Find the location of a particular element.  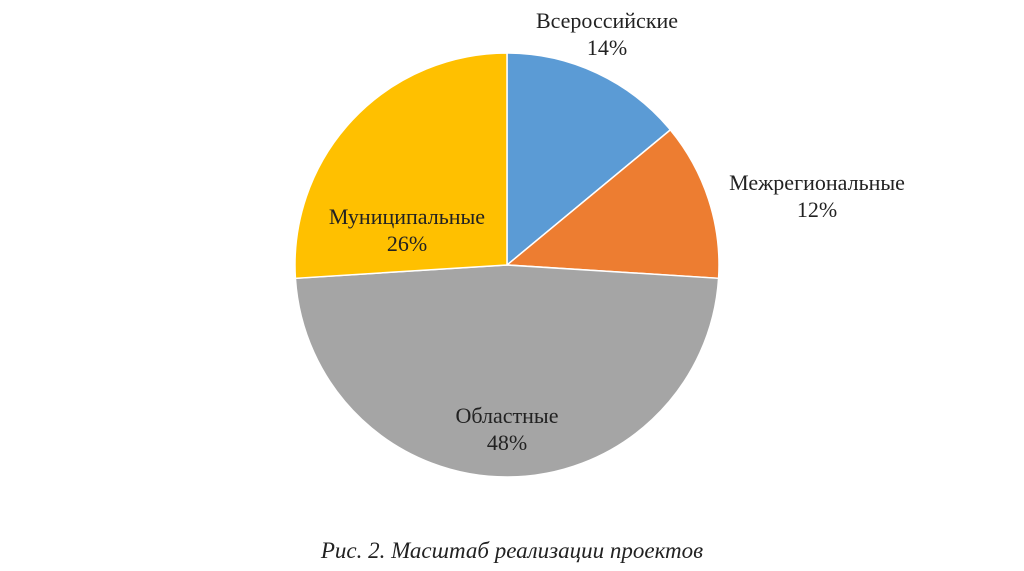

slice-percent-label: 26% is located at coordinates (407, 243).